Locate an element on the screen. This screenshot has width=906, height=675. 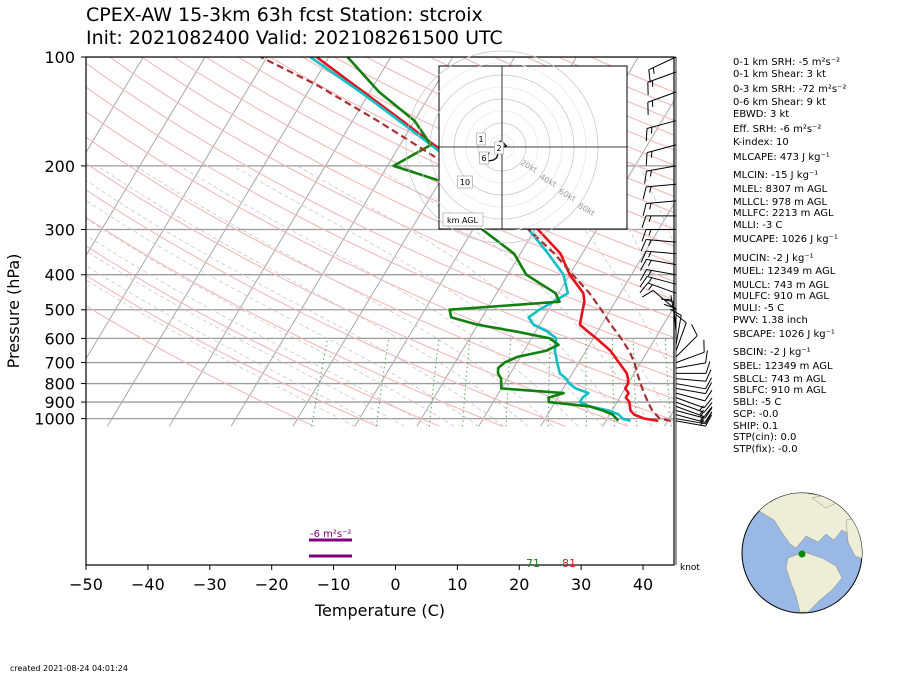
index-item: MUCIN: -2 J kg⁻¹ is located at coordinates (773, 258).